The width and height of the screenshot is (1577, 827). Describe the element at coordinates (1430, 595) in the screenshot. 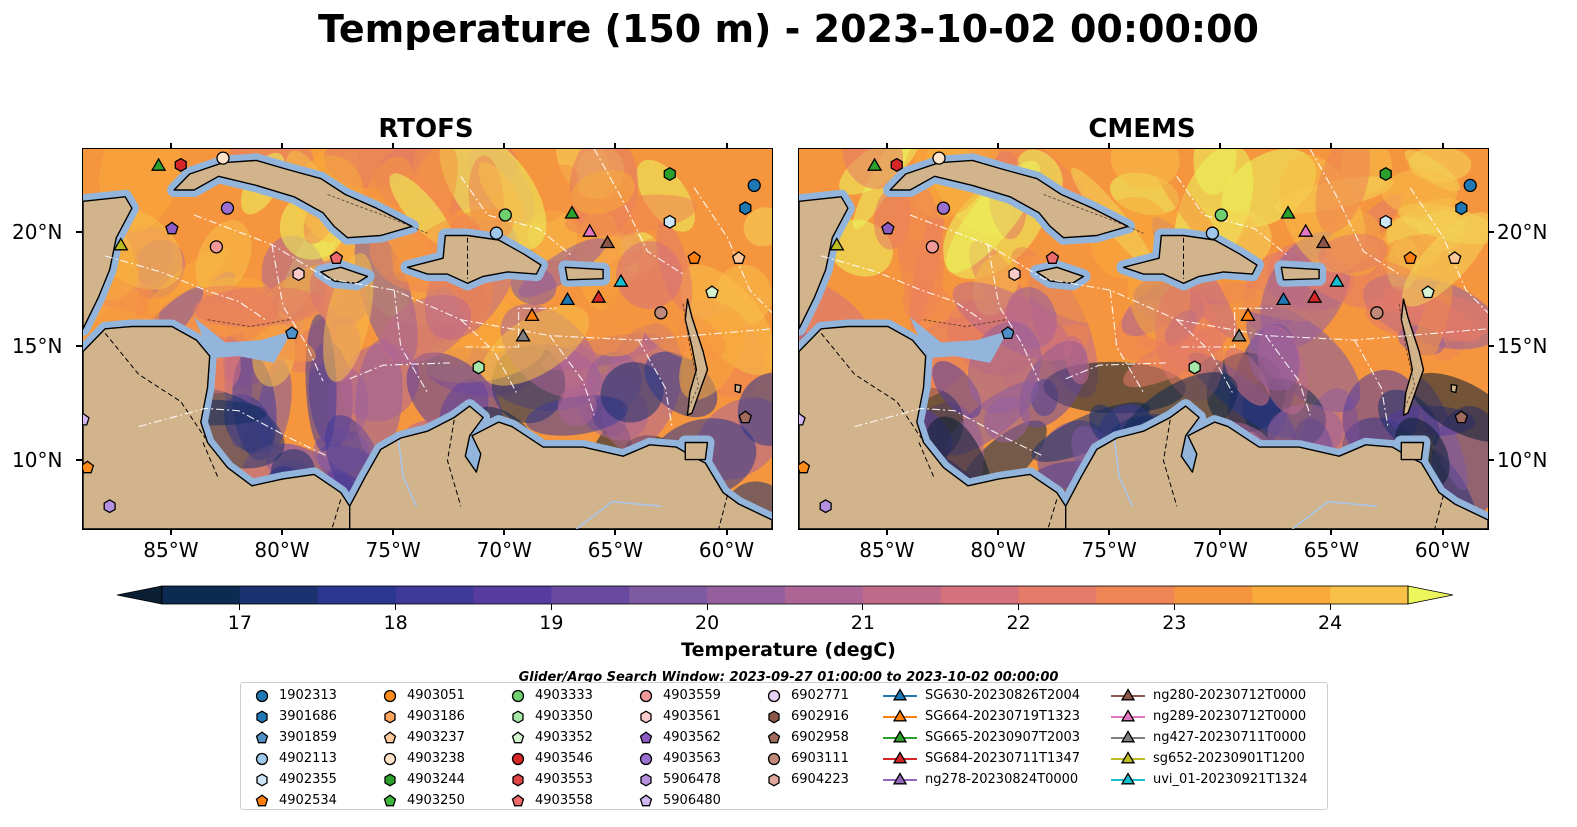

I see `colorbar-max-arrow` at that location.